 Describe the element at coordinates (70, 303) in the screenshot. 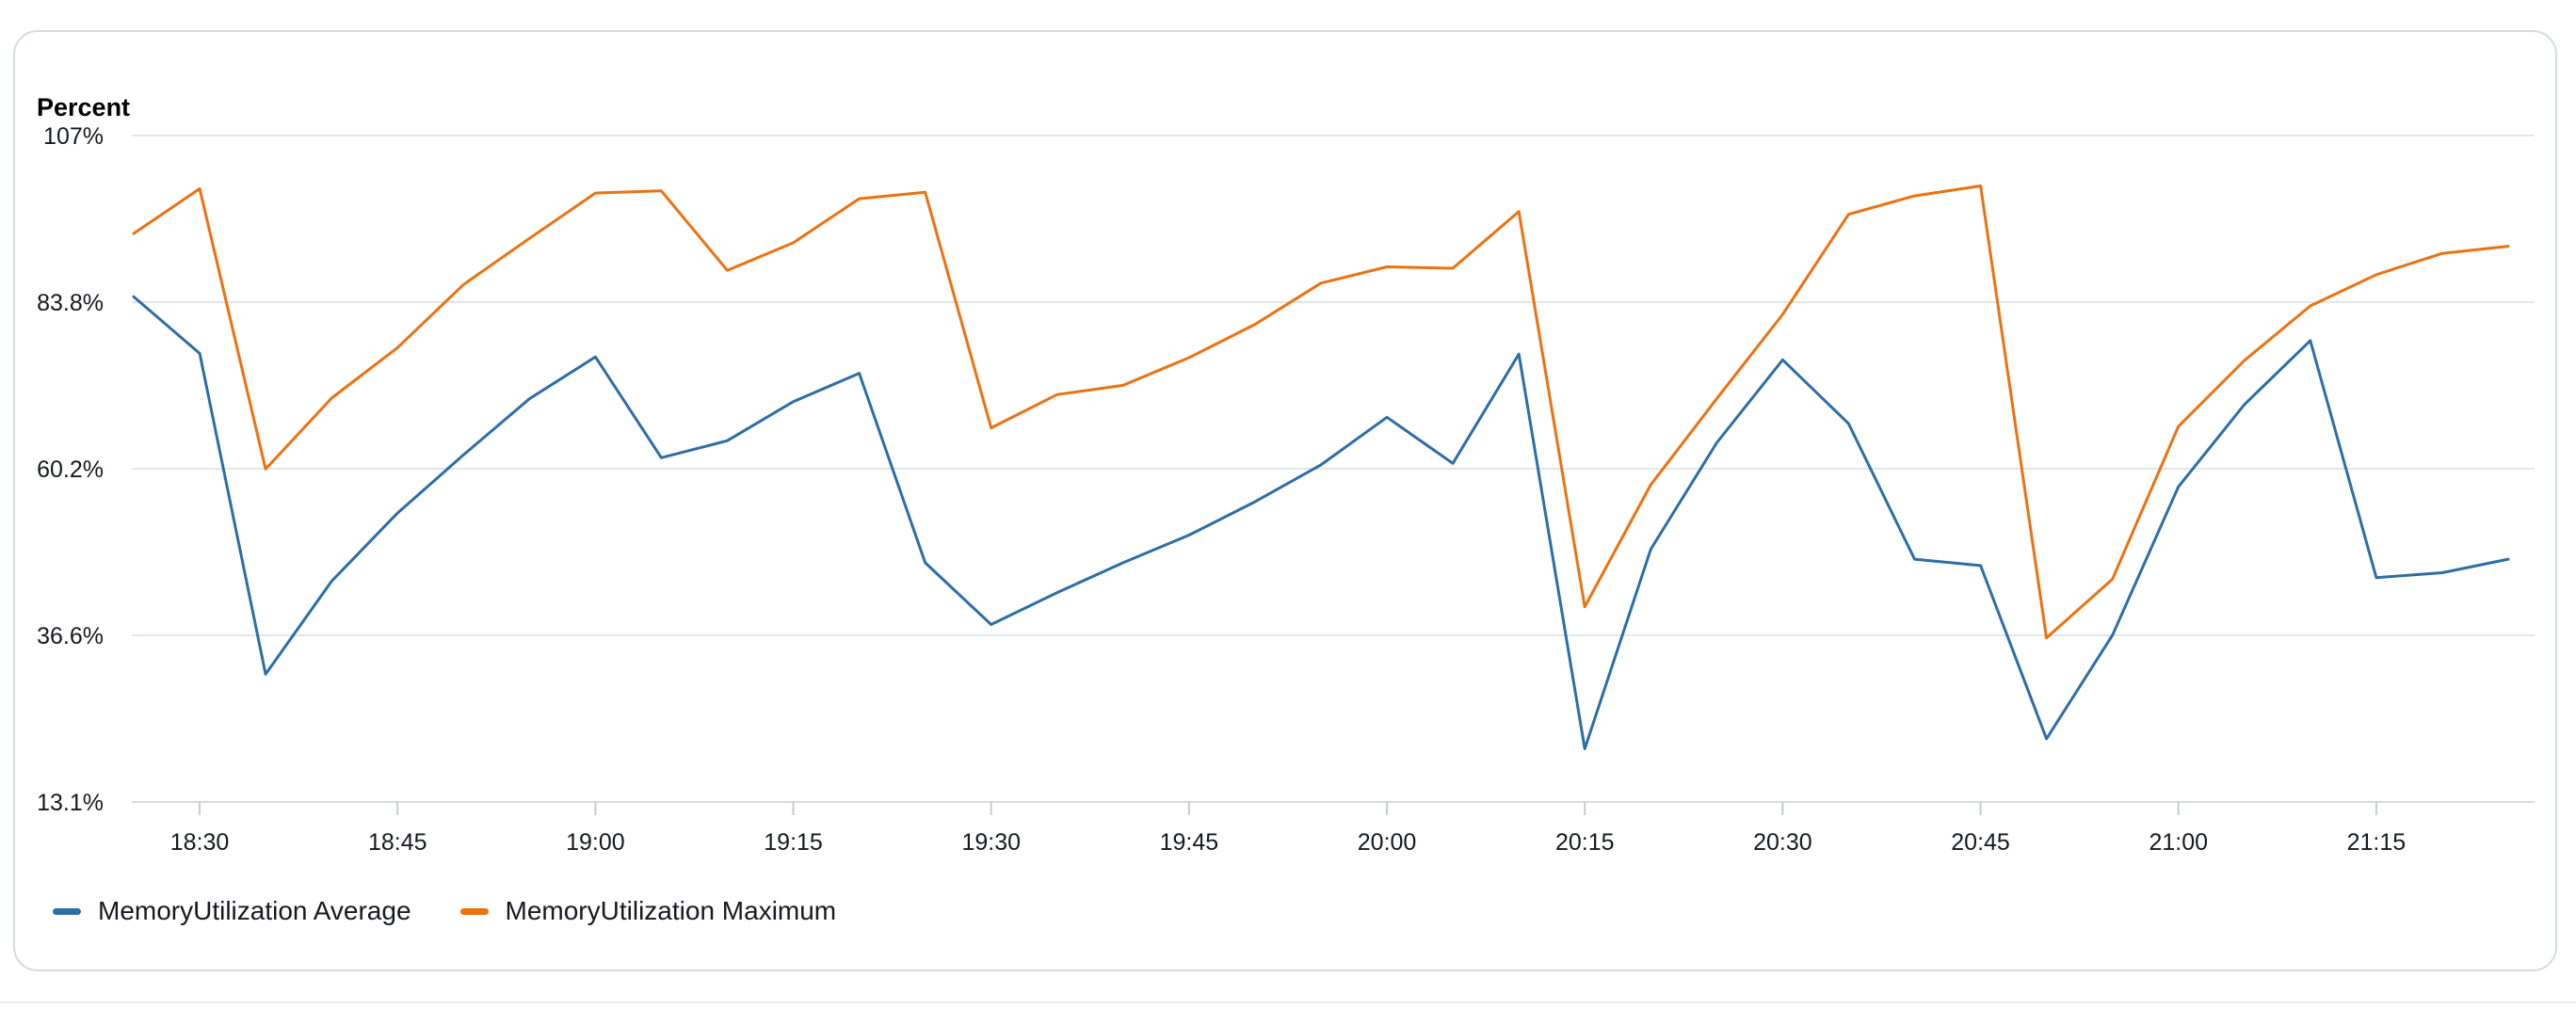

I see `y-tick-label: 83.8%` at that location.